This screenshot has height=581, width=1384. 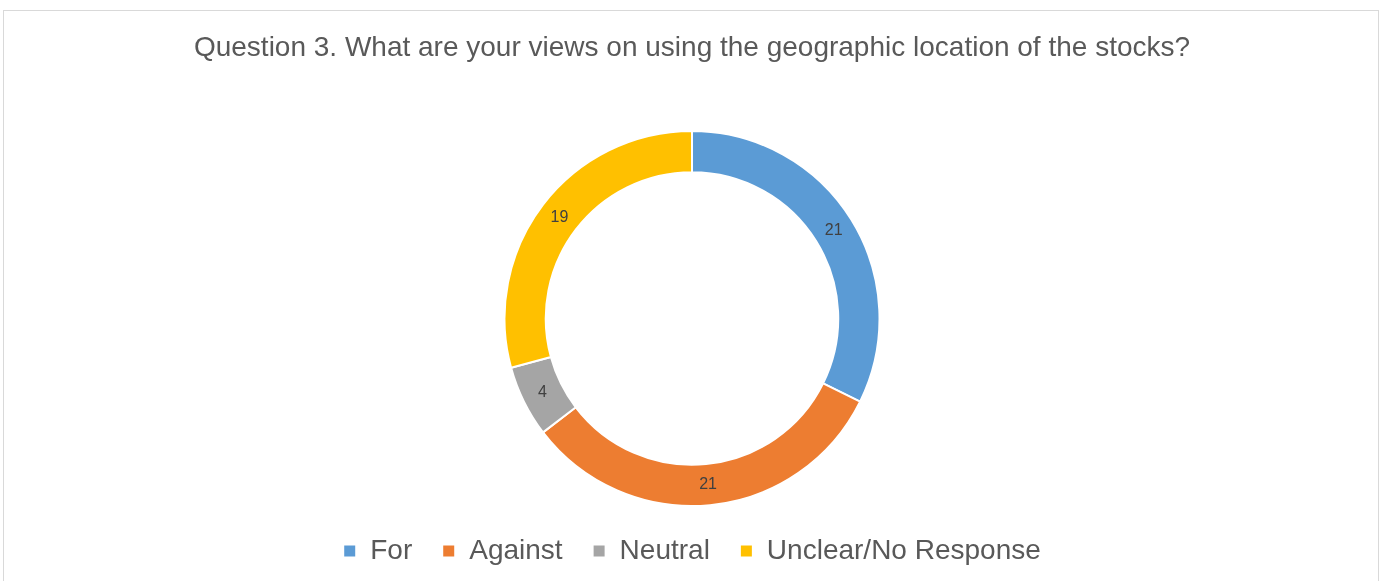 I want to click on chart-title: Question 3. What are your views on using the geographic location of the stocks?, so click(x=692, y=47).